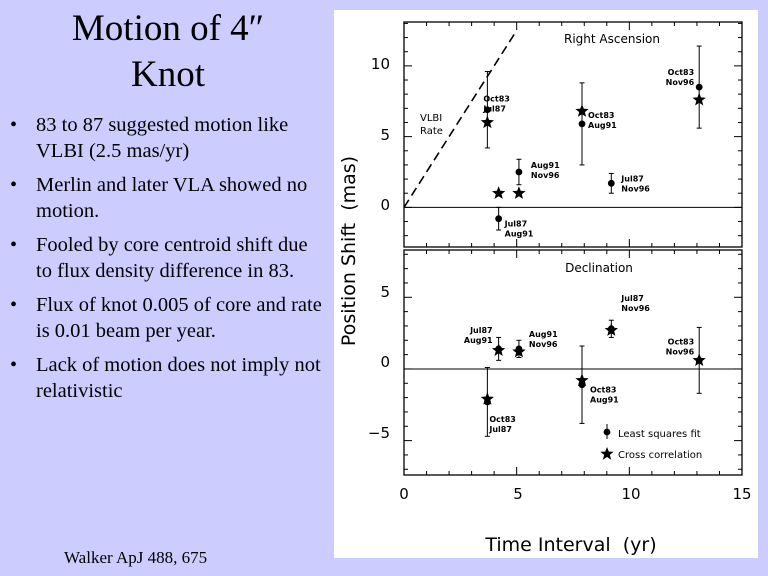  Describe the element at coordinates (136, 557) in the screenshot. I see `citation: Walker ApJ 488, 675` at that location.